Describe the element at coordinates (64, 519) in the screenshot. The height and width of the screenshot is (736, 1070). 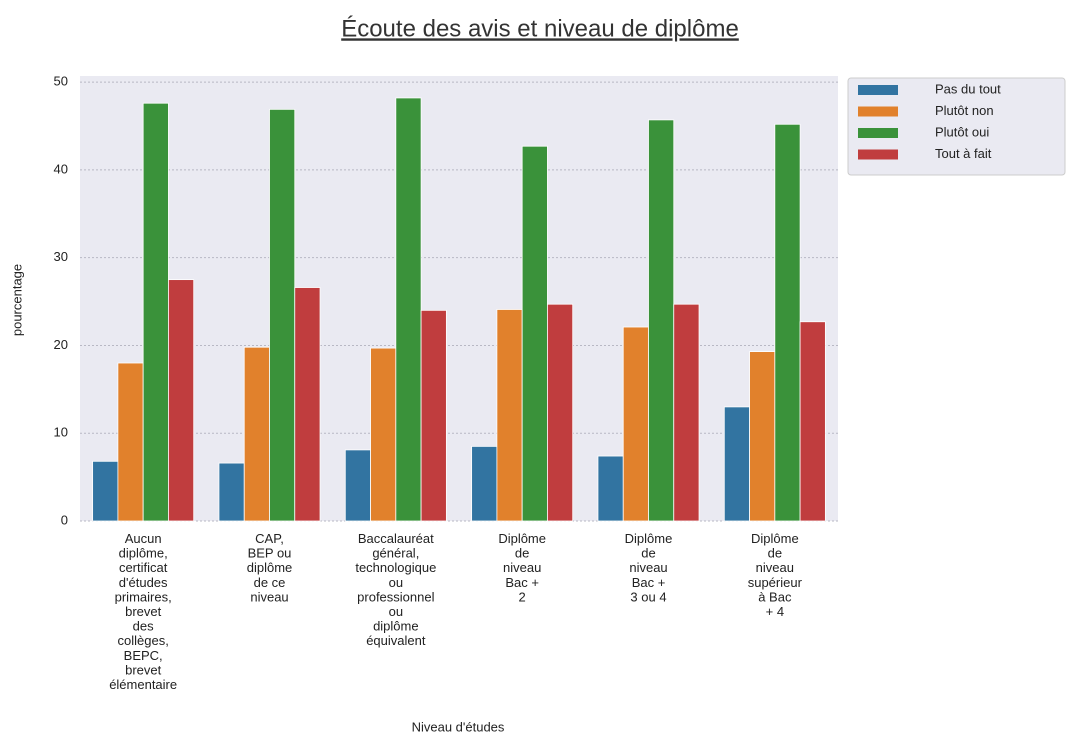
I see `y-tick-label: 0` at that location.